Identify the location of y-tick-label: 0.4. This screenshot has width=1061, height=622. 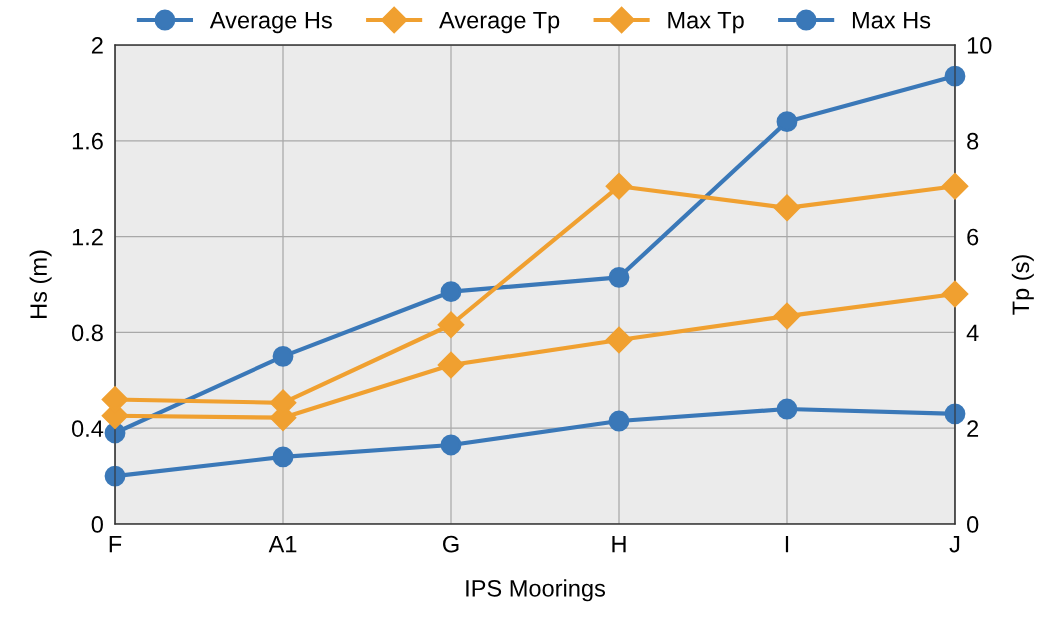
(87, 428).